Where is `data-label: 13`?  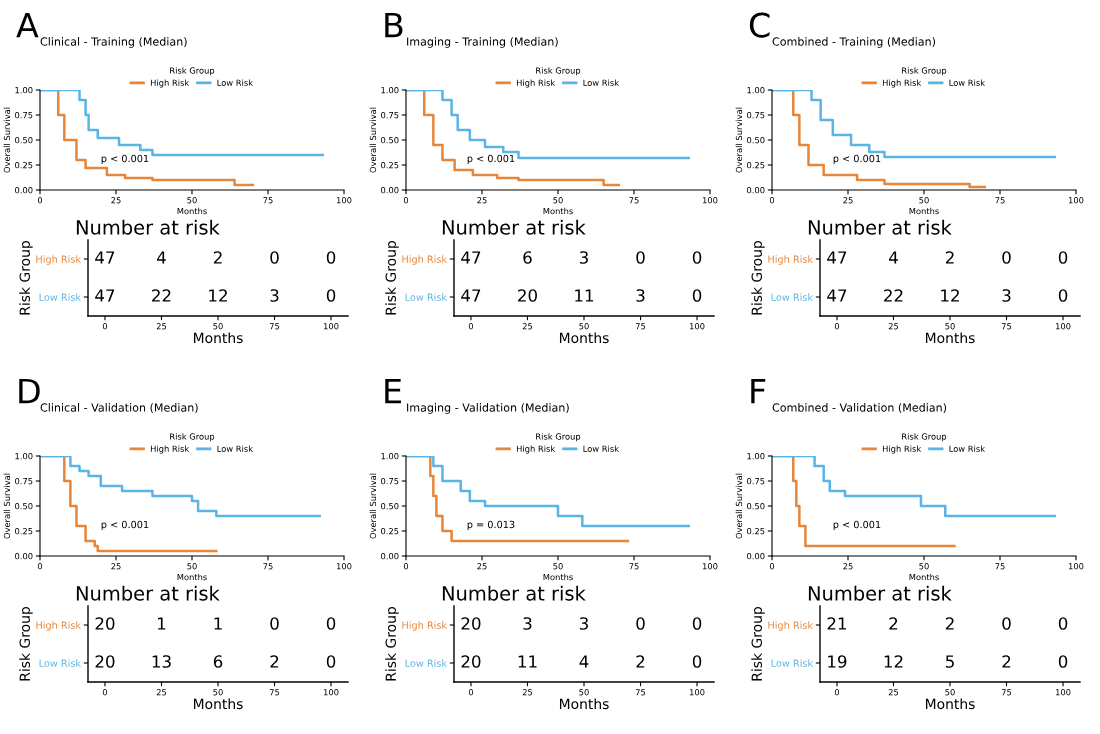 data-label: 13 is located at coordinates (161, 661).